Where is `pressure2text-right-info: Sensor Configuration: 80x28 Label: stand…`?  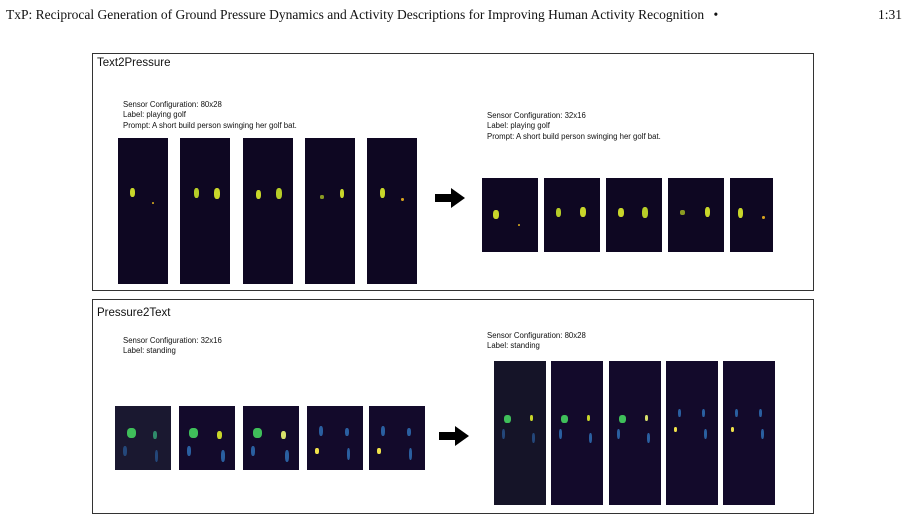 pressure2text-right-info: Sensor Configuration: 80x28 Label: stand… is located at coordinates (536, 341).